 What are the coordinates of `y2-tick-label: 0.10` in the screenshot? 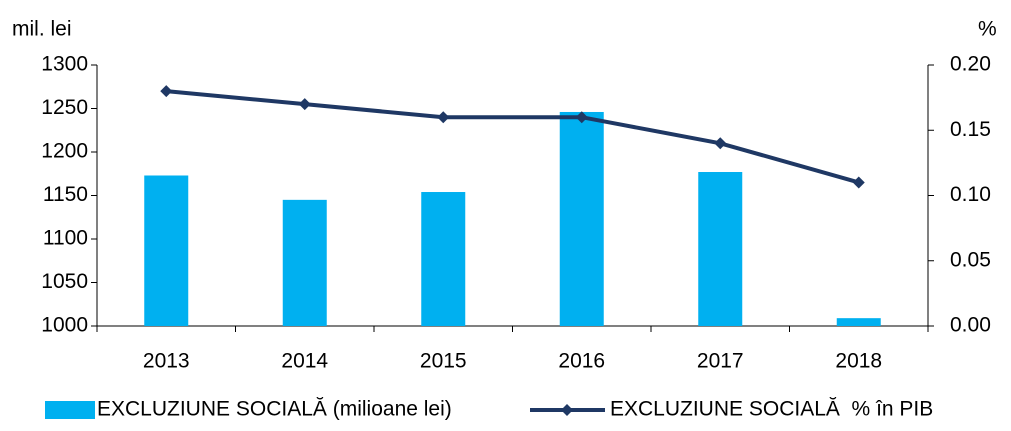 It's located at (970, 194).